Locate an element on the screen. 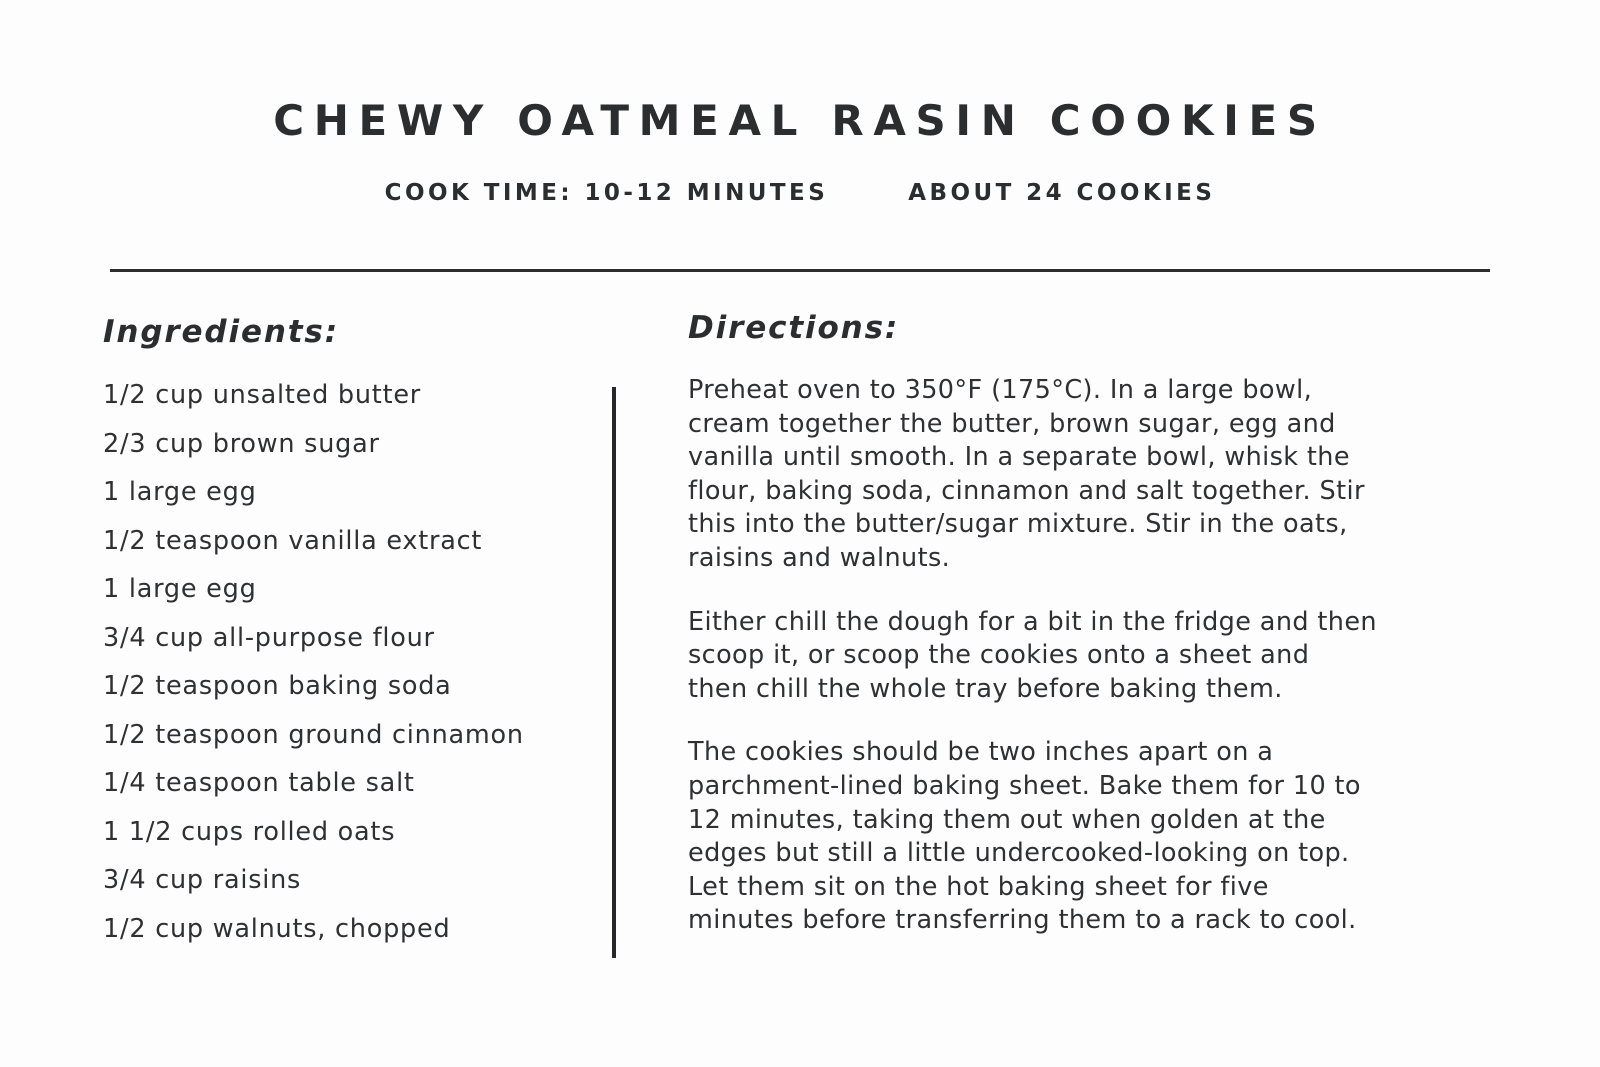 The width and height of the screenshot is (1600, 1067). yield-label: ABOUT 24 COOKIES is located at coordinates (1062, 193).